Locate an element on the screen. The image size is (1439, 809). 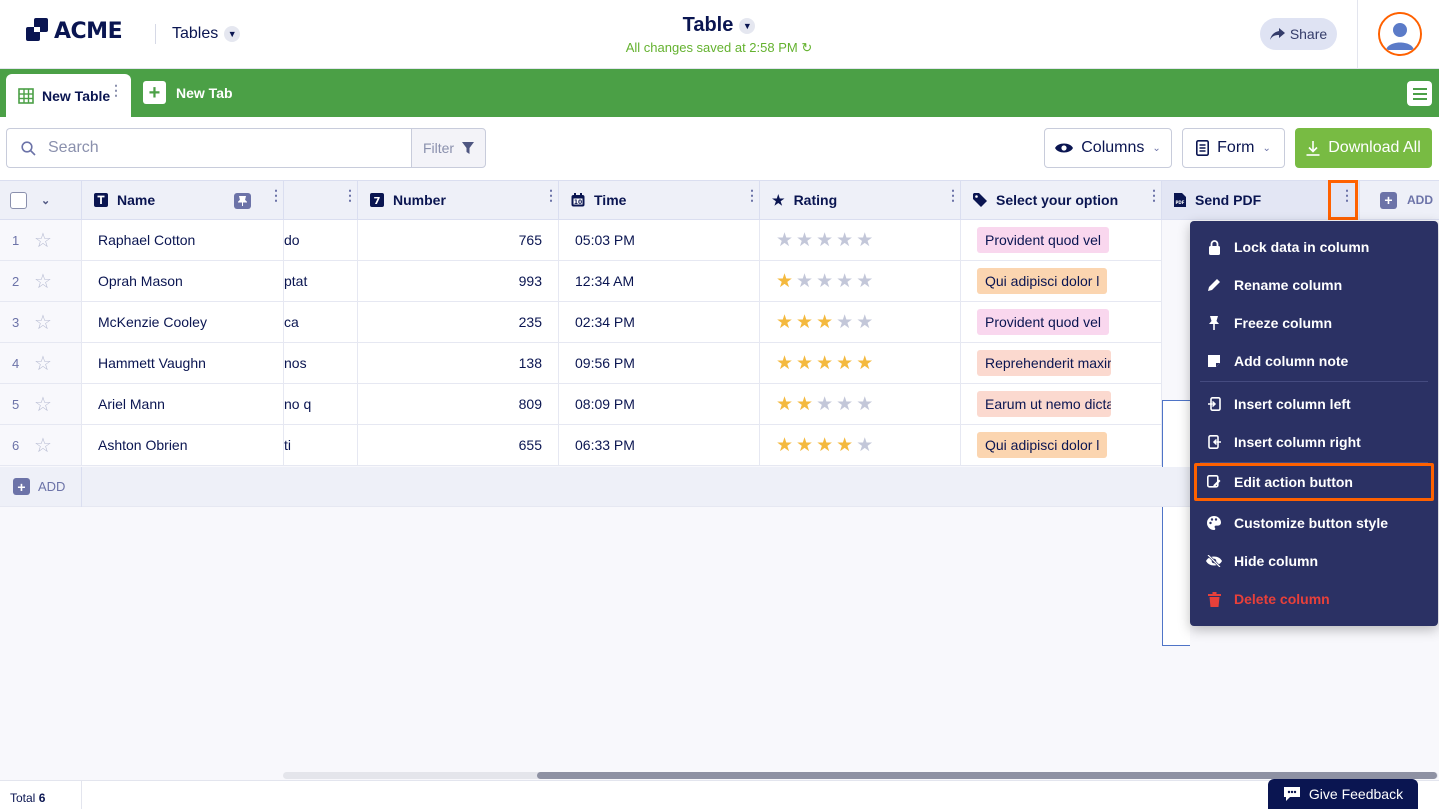
give-feedback-button: Give Feedback is located at coordinates (1343, 794).